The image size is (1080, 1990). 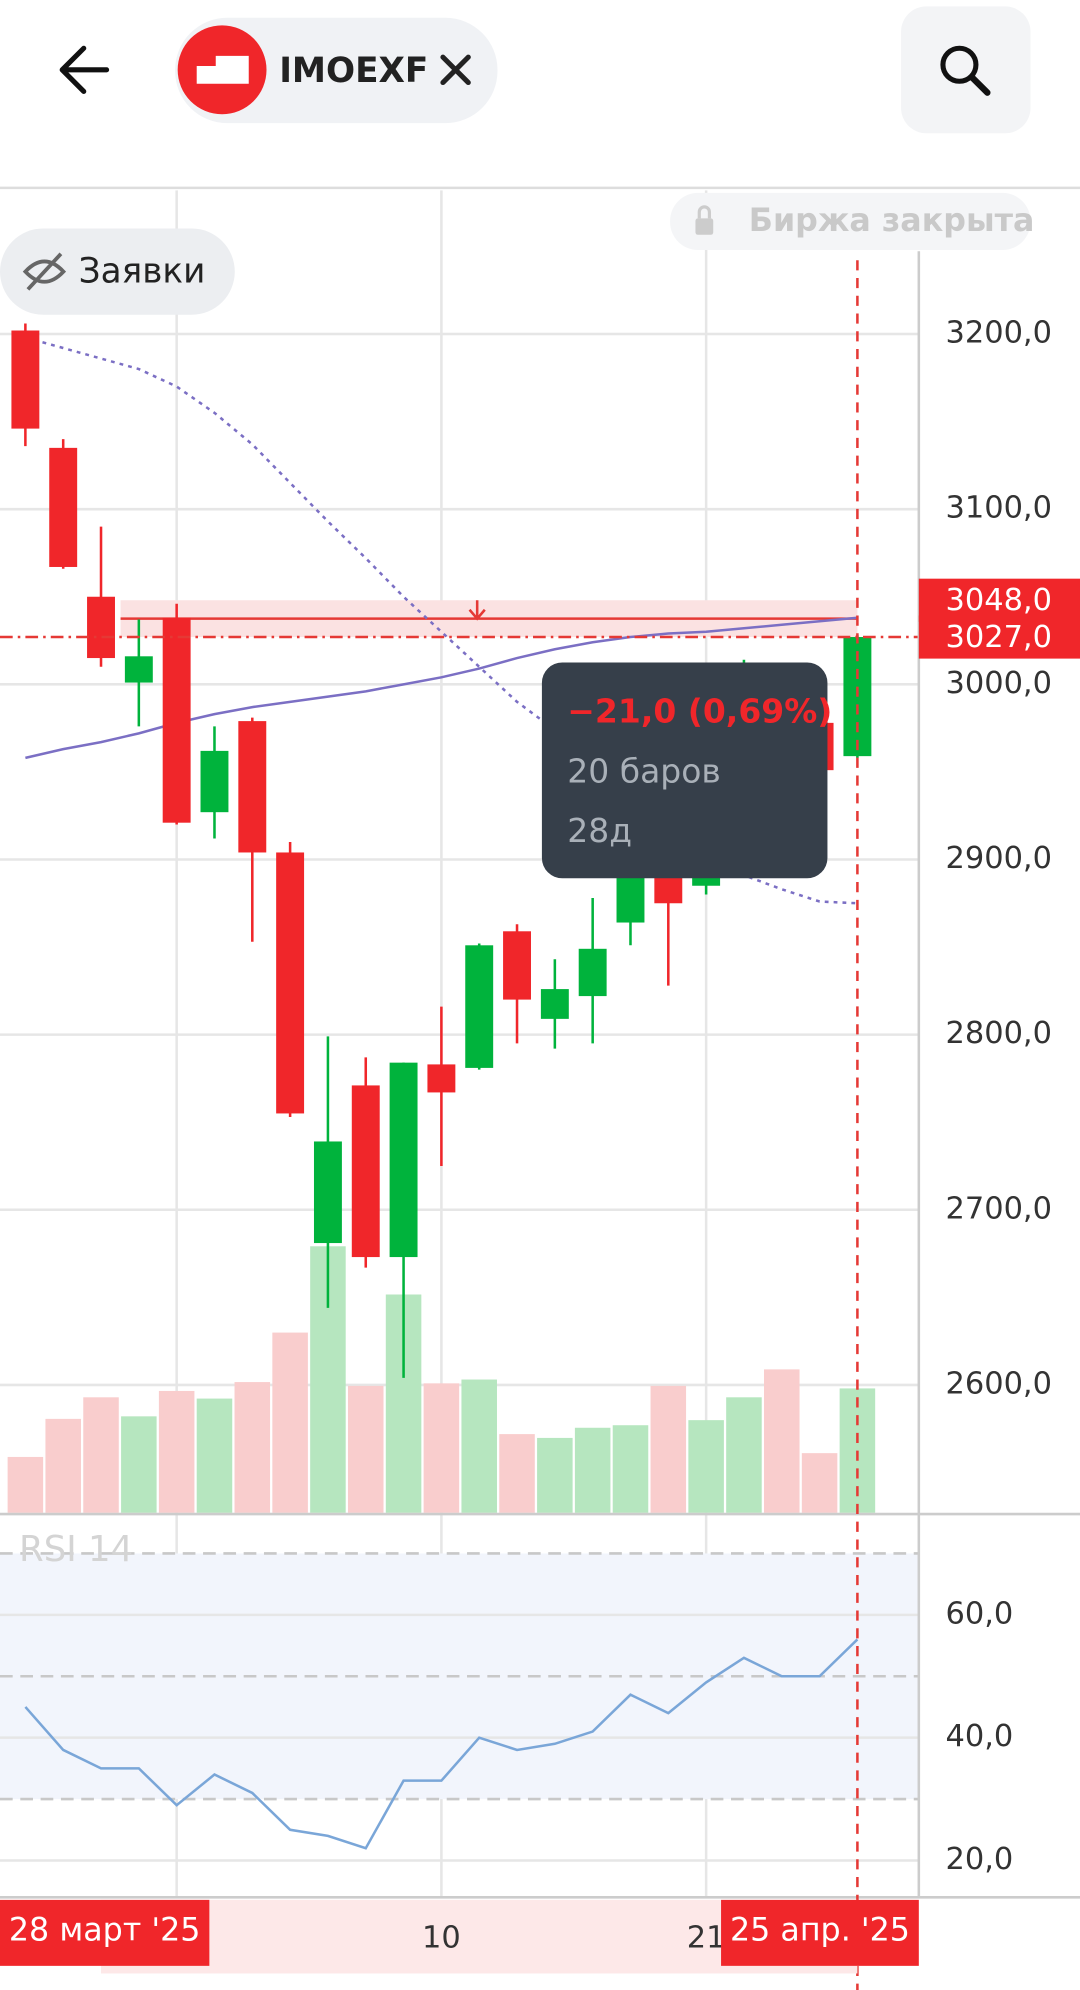 What do you see at coordinates (998, 1208) in the screenshot?
I see `y-tick-label: 2700,0` at bounding box center [998, 1208].